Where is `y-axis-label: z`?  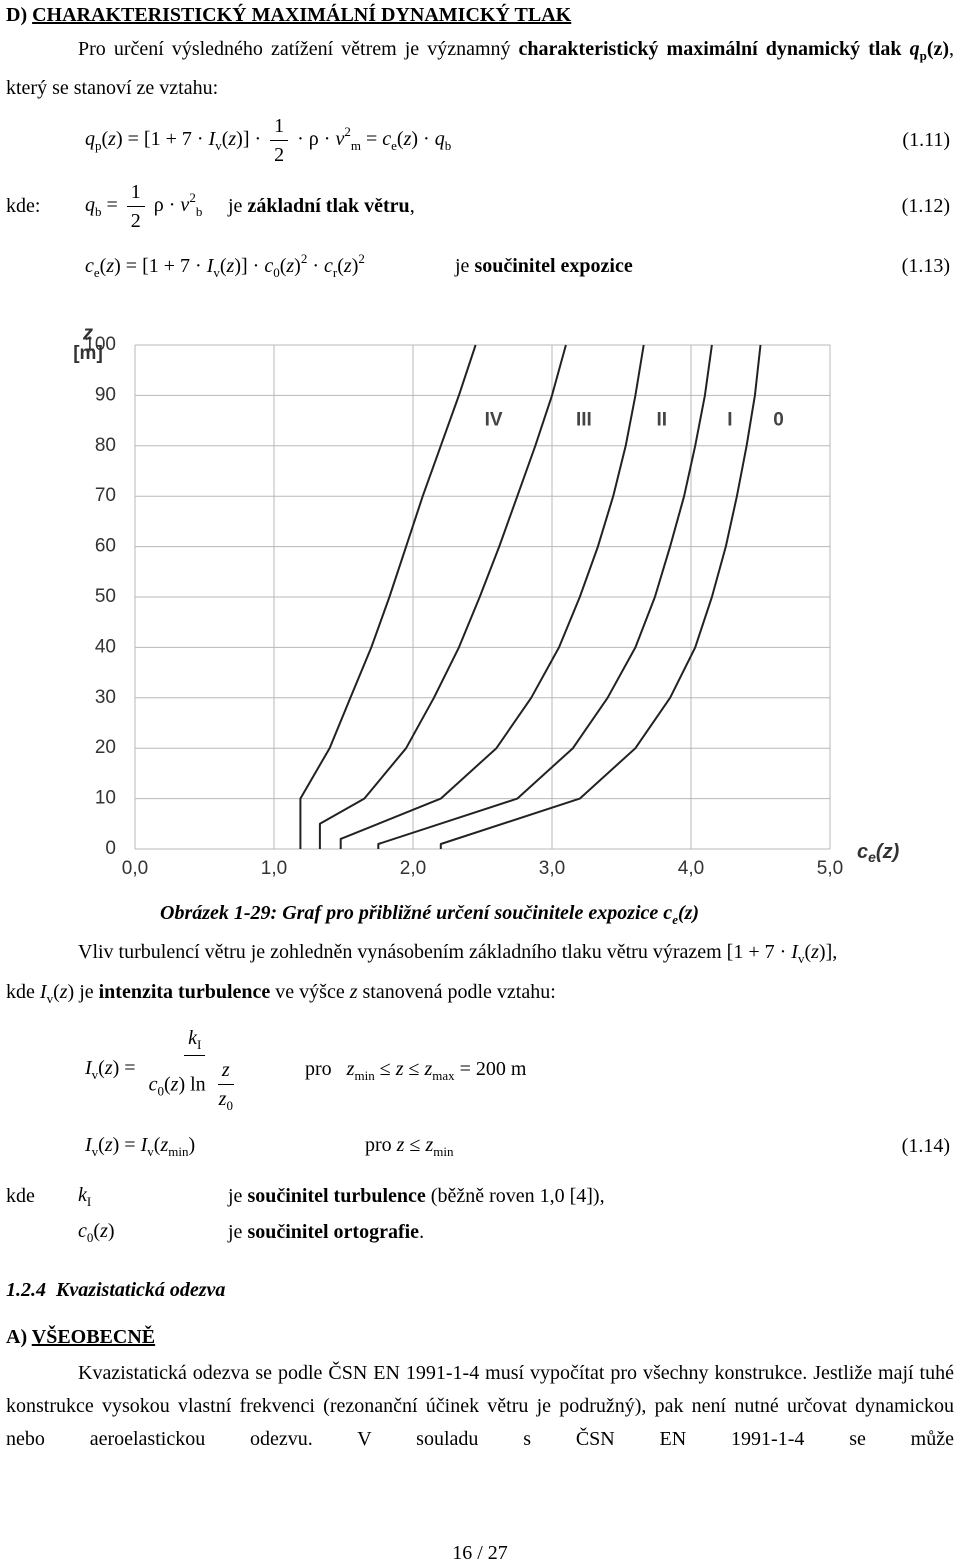 y-axis-label: z is located at coordinates (87, 333).